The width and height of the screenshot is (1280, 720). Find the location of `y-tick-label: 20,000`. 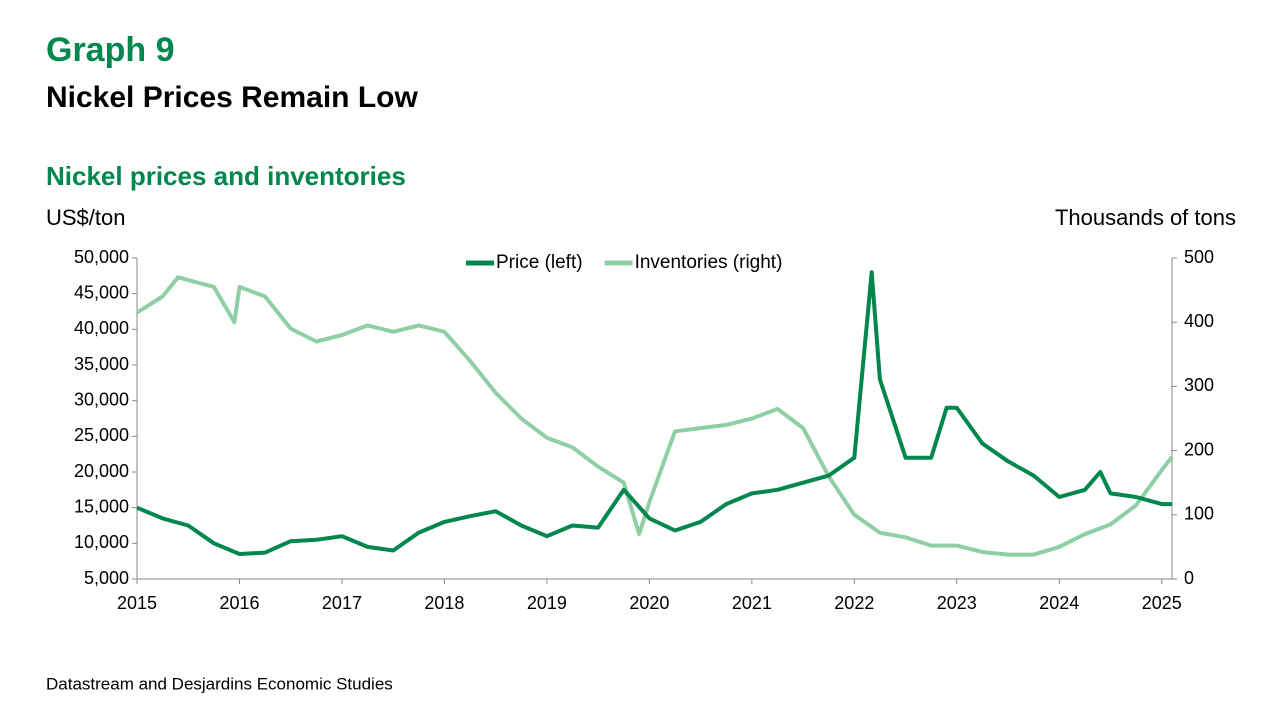

y-tick-label: 20,000 is located at coordinates (101, 471).